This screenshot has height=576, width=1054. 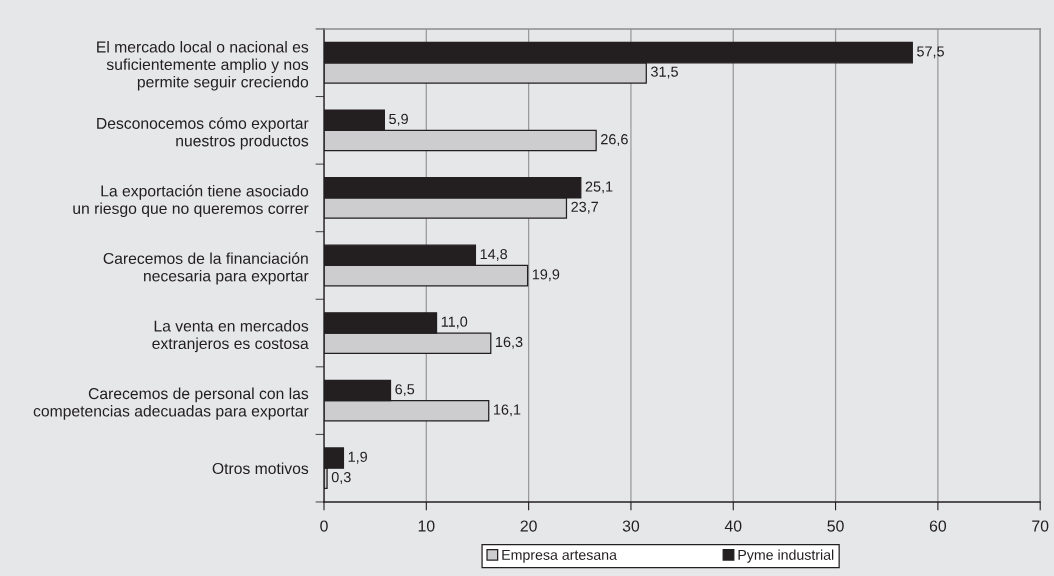 I want to click on x-tick-label: 0, so click(x=324, y=526).